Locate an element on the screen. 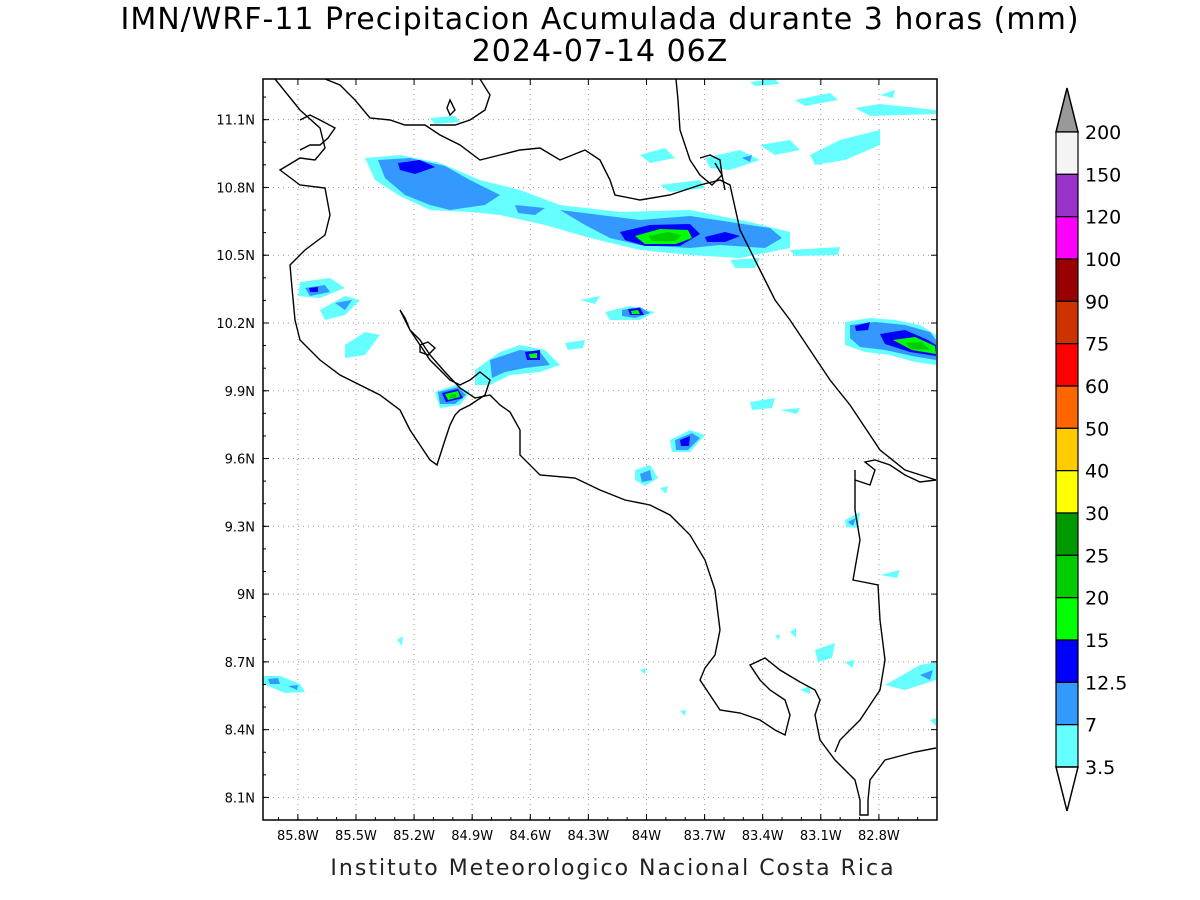 This screenshot has width=1200, height=900. x-tick-label: 84W is located at coordinates (647, 836).